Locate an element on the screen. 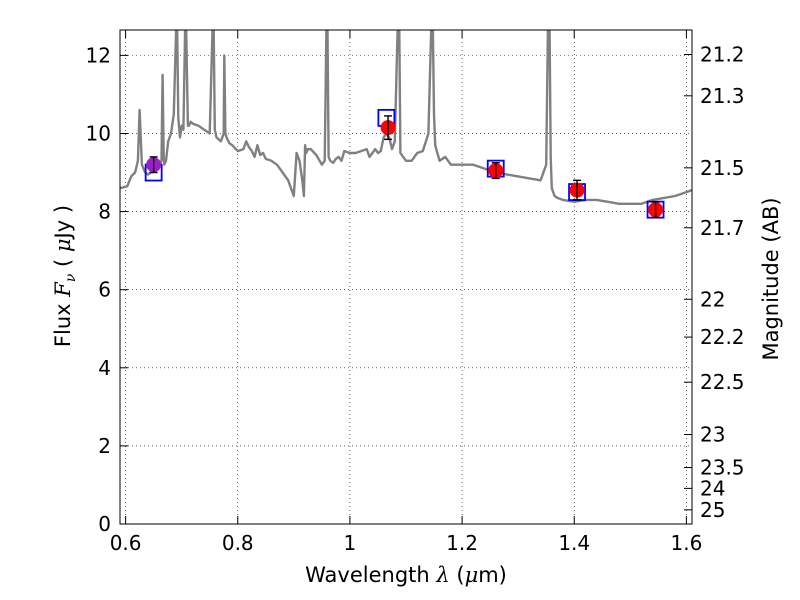 This screenshot has height=600, width=800. y-tick-label: 0 is located at coordinates (104, 524).